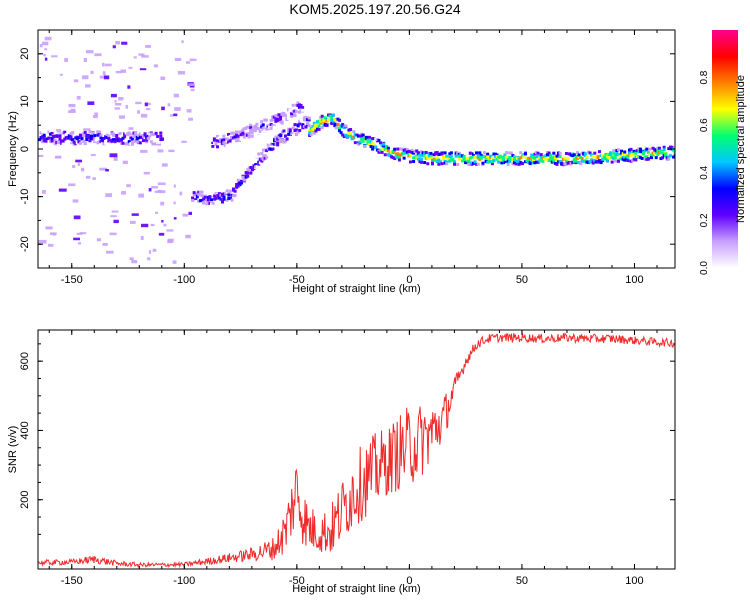  I want to click on x-tick-label: 50, so click(522, 581).